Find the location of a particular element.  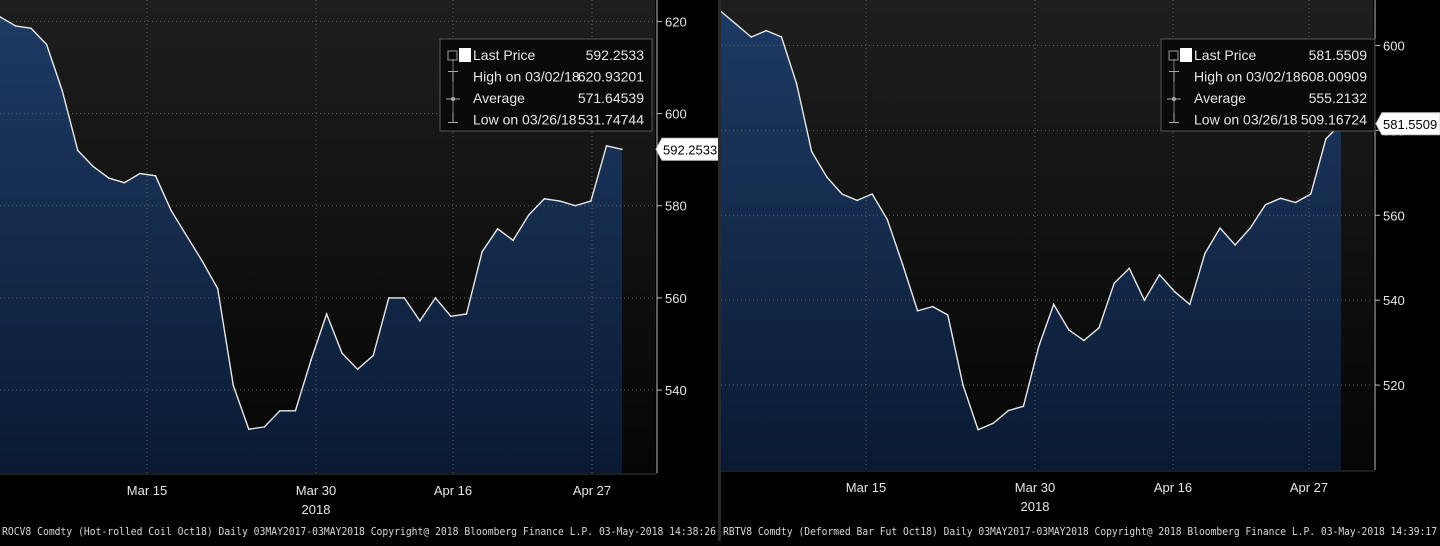

last-price-tag: 592.2533 is located at coordinates (688, 149).